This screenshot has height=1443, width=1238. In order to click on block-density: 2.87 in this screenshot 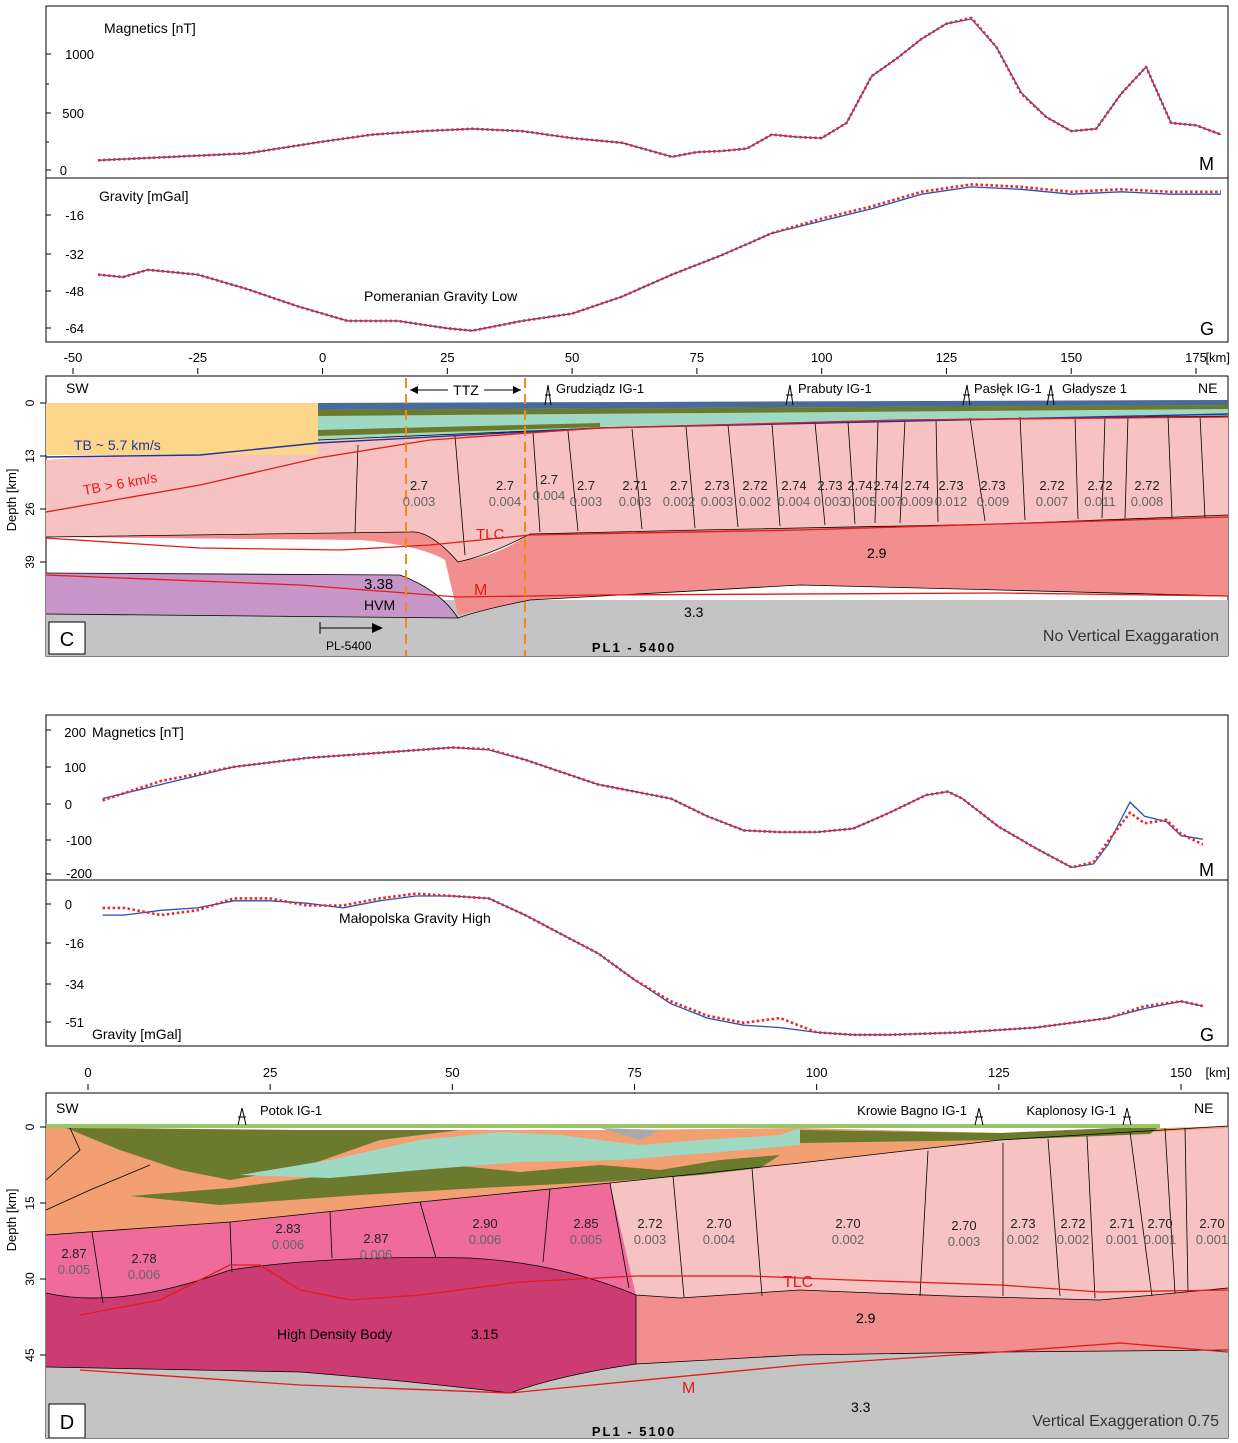, I will do `click(73, 1253)`.